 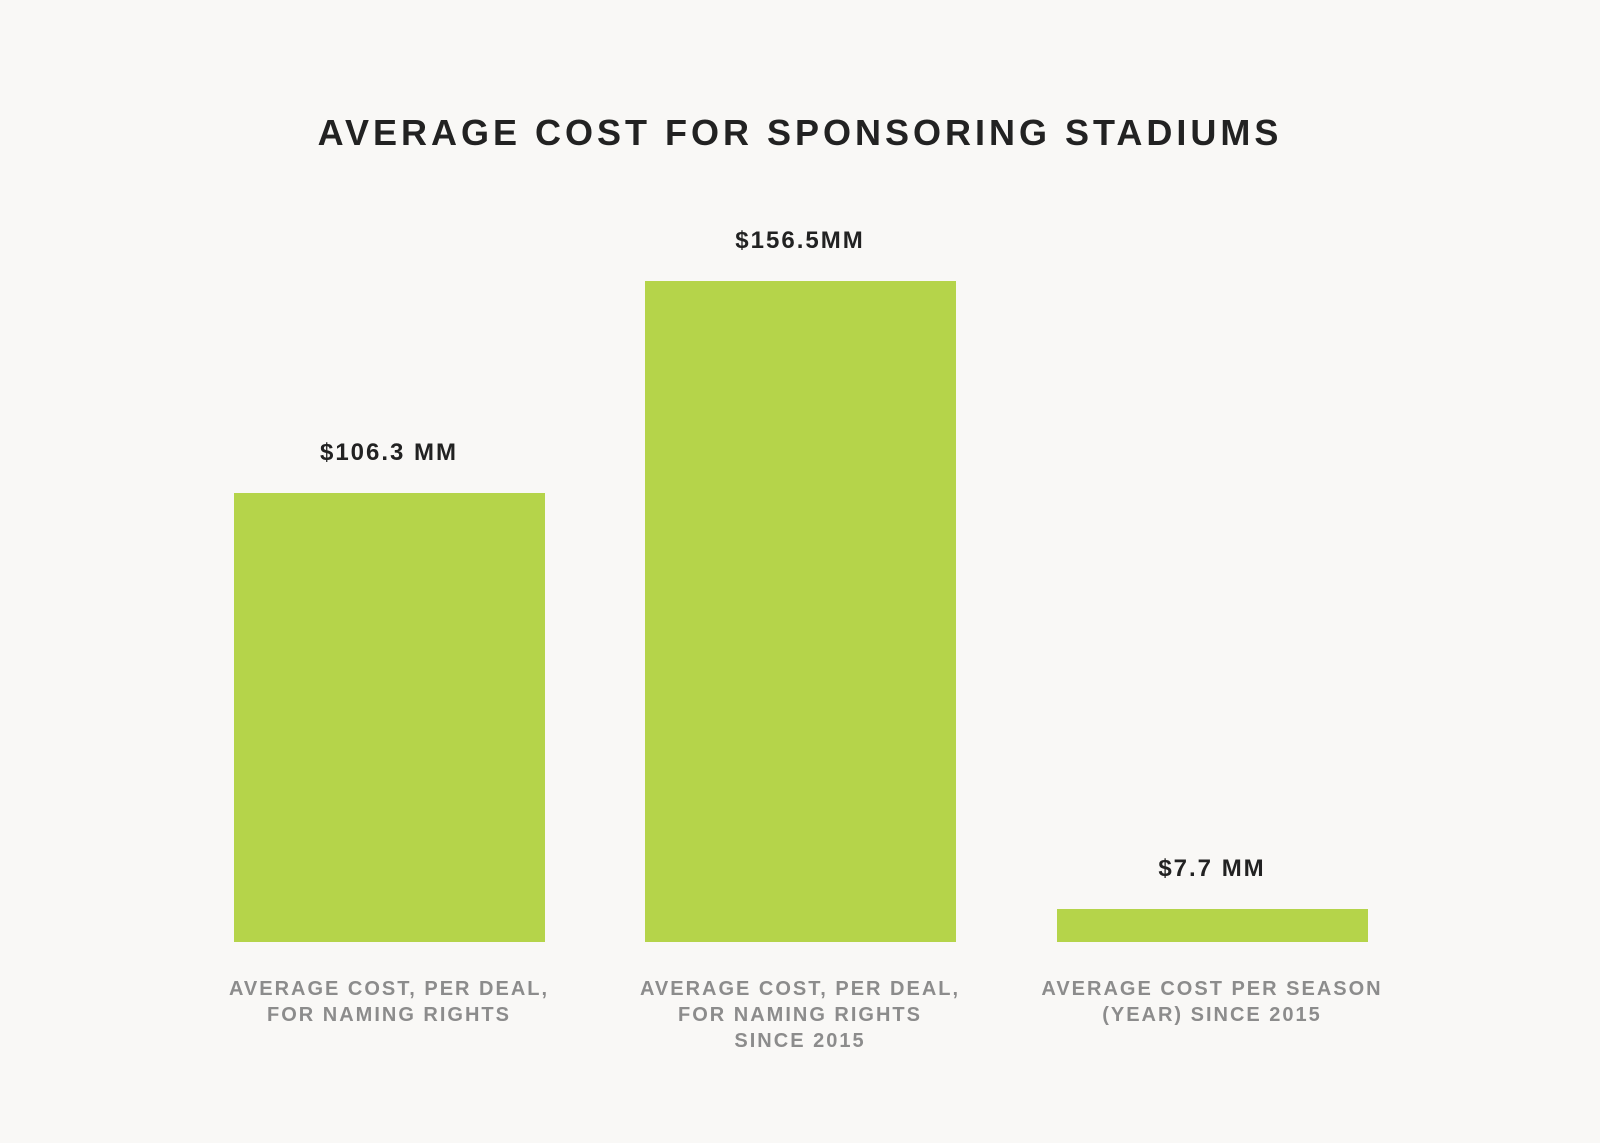 I want to click on category-label-line: AVERAGE COST PER SEASON, so click(x=1212, y=989).